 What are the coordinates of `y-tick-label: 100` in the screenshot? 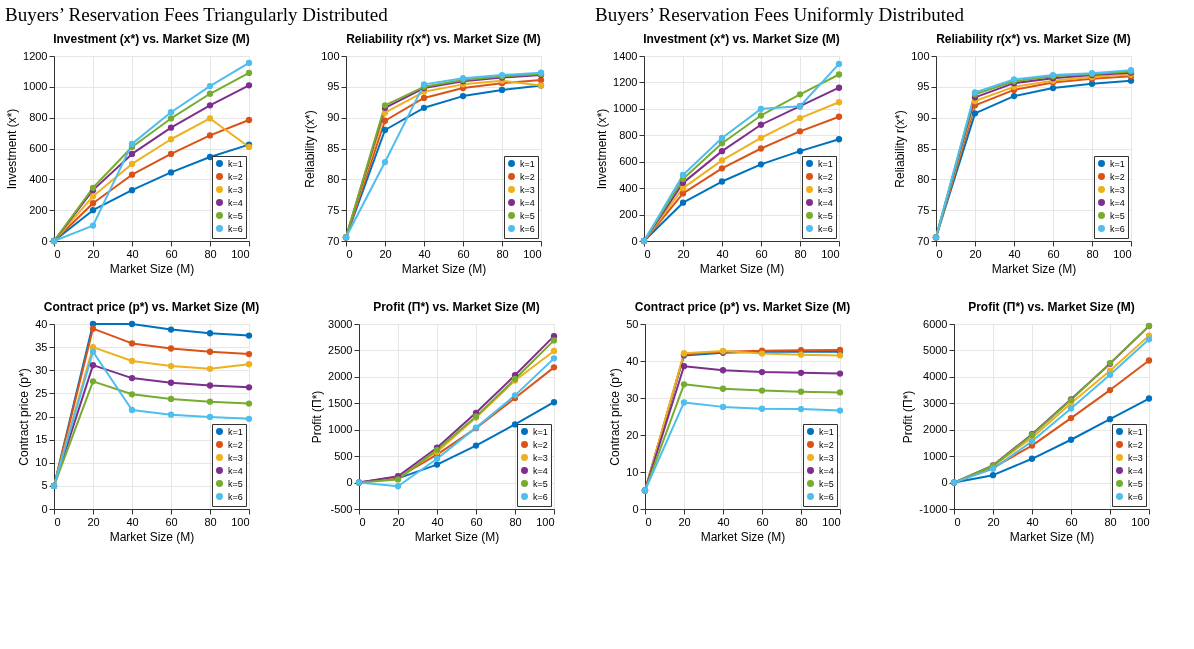 It's located at (330, 55).